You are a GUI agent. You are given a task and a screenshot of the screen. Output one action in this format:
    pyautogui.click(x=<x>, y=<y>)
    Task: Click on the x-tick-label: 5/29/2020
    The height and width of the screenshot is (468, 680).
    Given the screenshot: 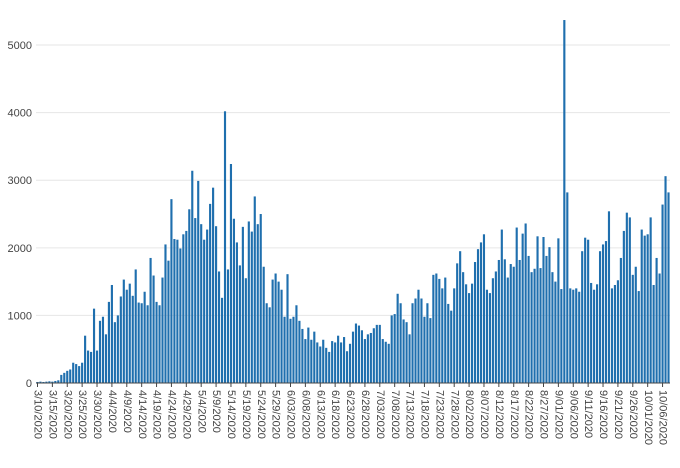 What is the action you would take?
    pyautogui.click(x=276, y=414)
    